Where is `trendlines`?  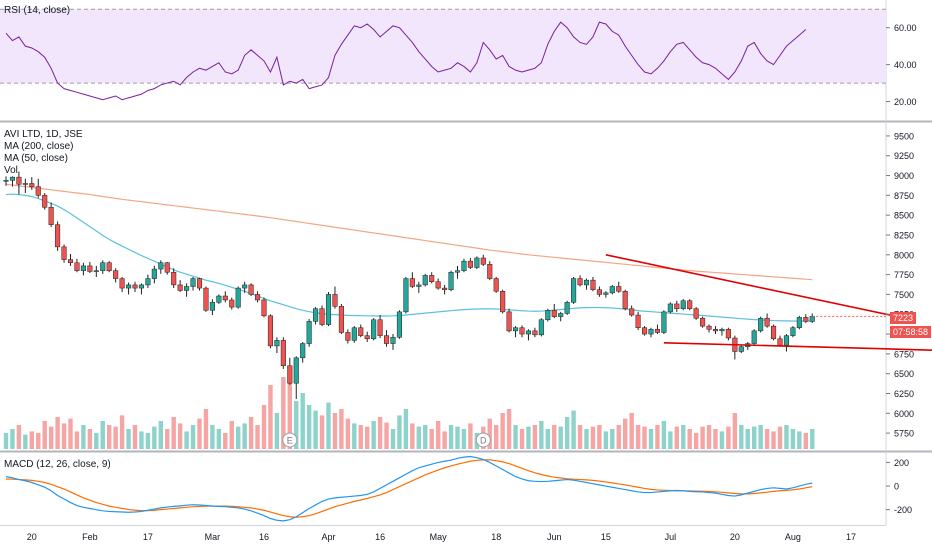 trendlines is located at coordinates (768, 304).